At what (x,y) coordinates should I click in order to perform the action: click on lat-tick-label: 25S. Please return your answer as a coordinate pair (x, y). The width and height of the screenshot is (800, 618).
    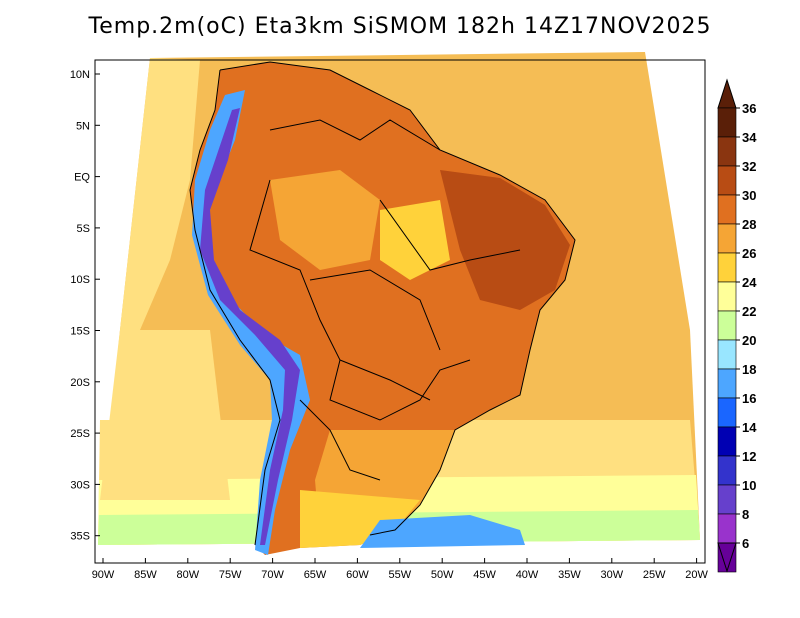
    Looking at the image, I should click on (80, 434).